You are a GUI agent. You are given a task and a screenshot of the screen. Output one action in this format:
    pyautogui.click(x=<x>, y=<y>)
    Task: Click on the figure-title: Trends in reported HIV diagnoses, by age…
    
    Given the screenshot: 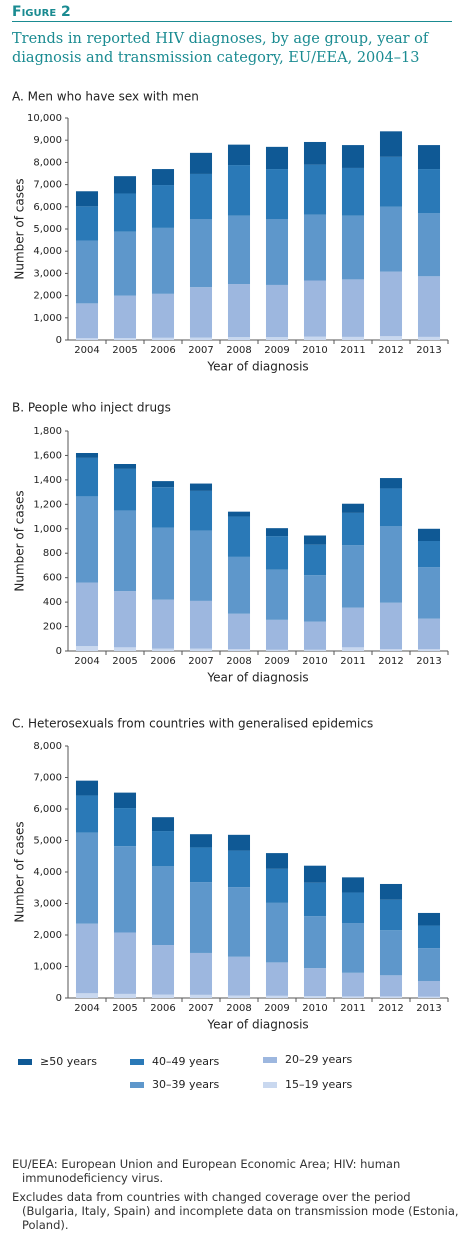 What is the action you would take?
    pyautogui.click(x=220, y=48)
    